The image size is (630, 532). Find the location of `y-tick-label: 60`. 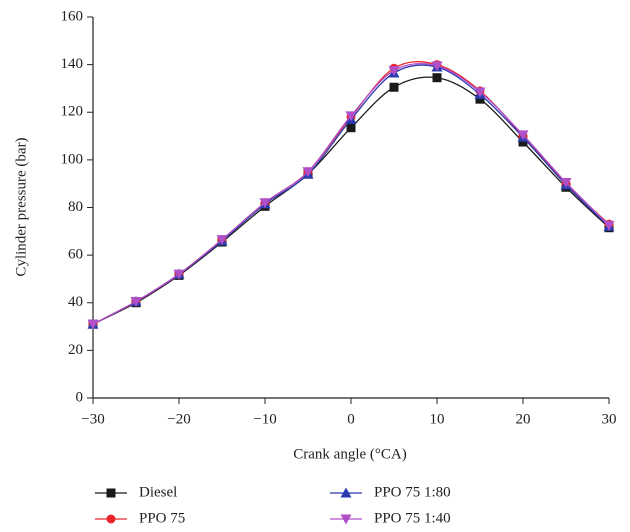

y-tick-label: 60 is located at coordinates (75, 255).